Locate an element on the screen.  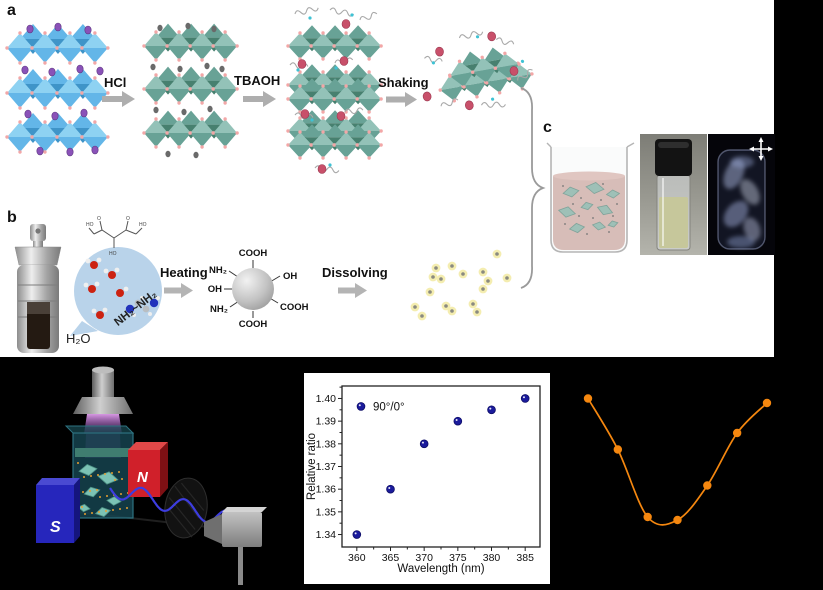
crystal-protonated is located at coordinates (190, 90).